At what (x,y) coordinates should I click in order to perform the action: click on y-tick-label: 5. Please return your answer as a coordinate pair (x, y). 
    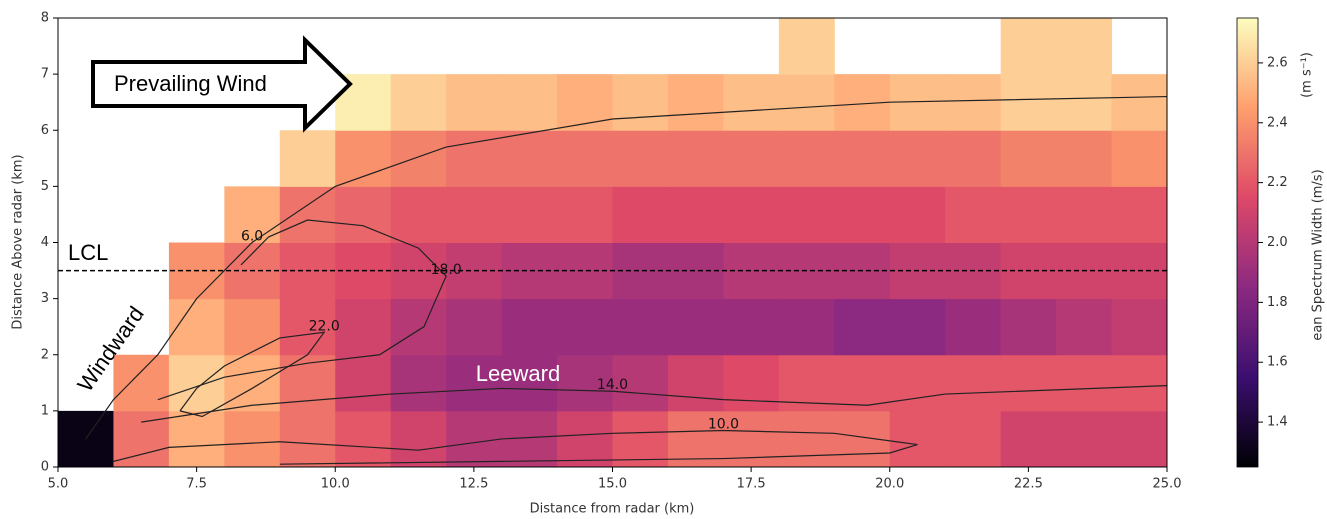
    Looking at the image, I should click on (45, 186).